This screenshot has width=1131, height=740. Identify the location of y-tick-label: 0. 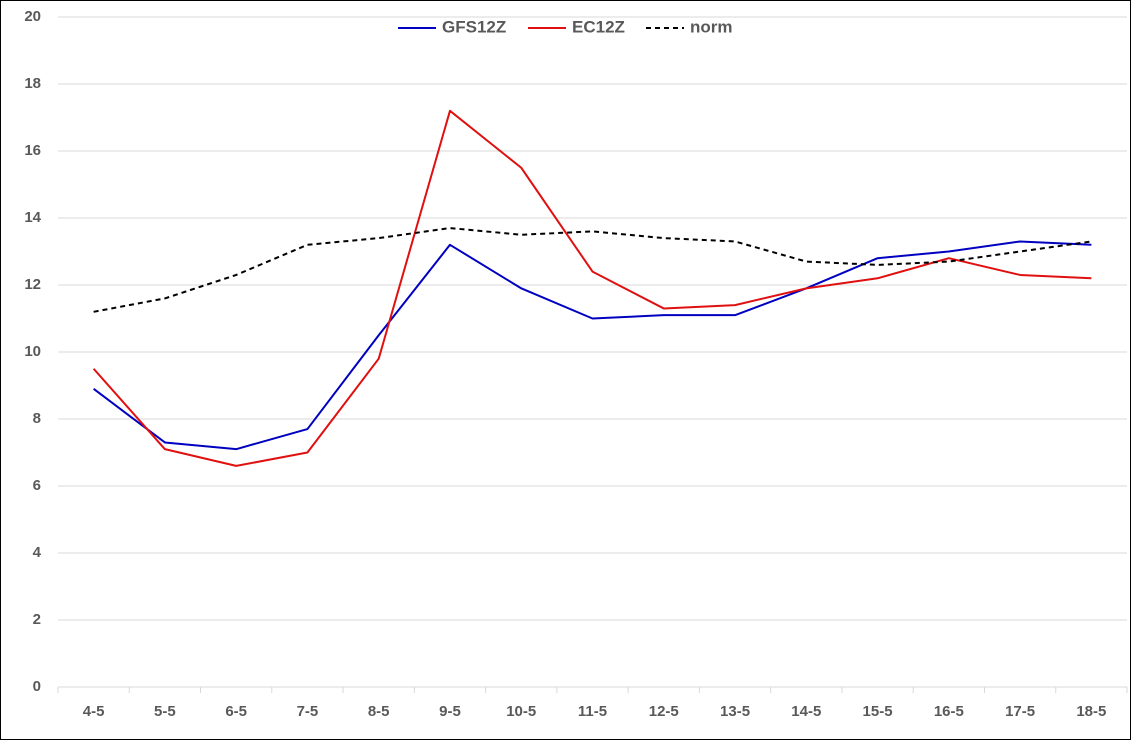
(37, 686).